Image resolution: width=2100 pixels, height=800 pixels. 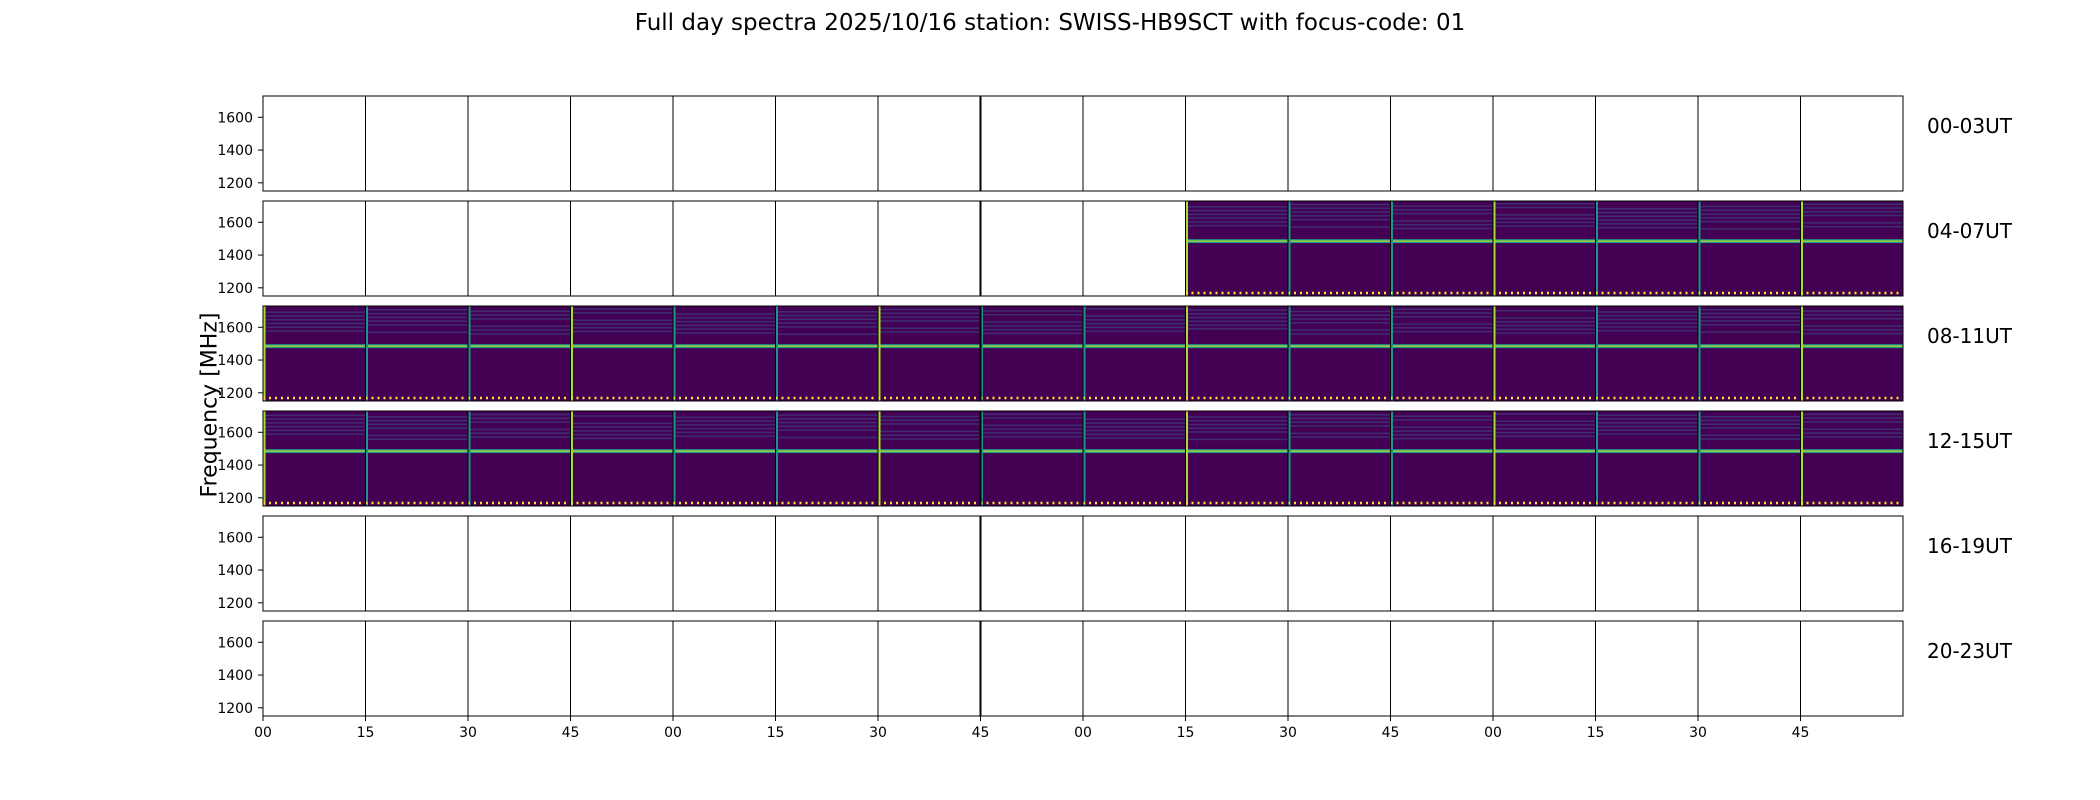 I want to click on row-label: 20-23UT, so click(x=1970, y=651).